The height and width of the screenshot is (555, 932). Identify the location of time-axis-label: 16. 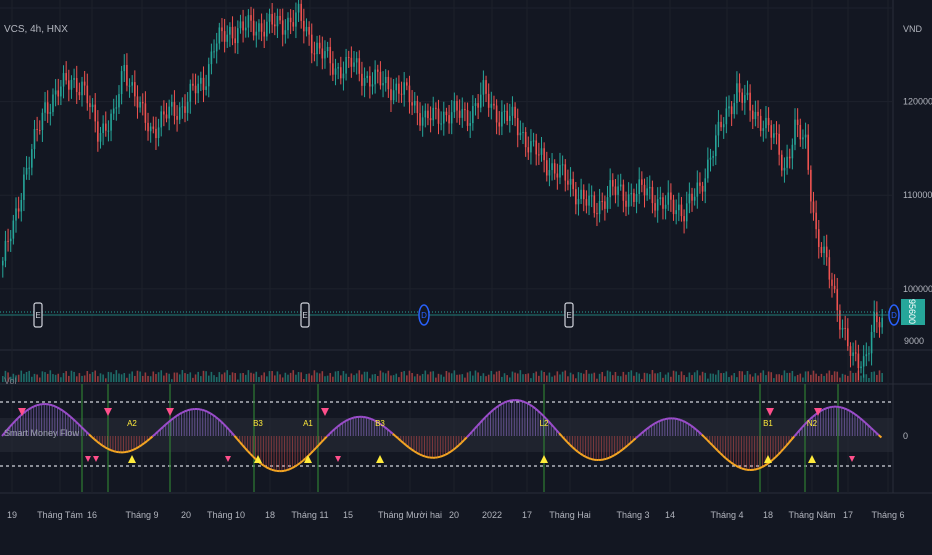
(92, 515).